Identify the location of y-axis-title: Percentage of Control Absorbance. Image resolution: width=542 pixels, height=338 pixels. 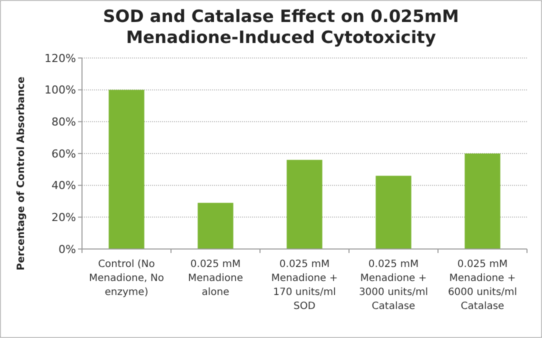
(21, 173).